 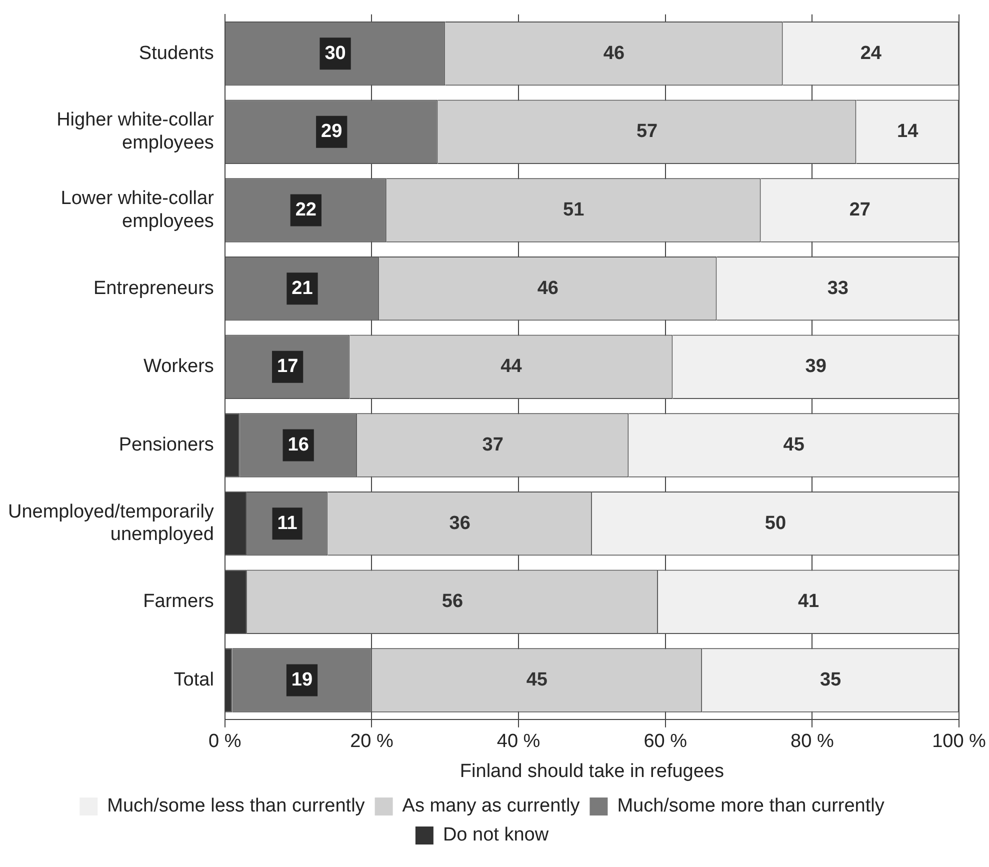 I want to click on data-label: 37, so click(x=493, y=445).